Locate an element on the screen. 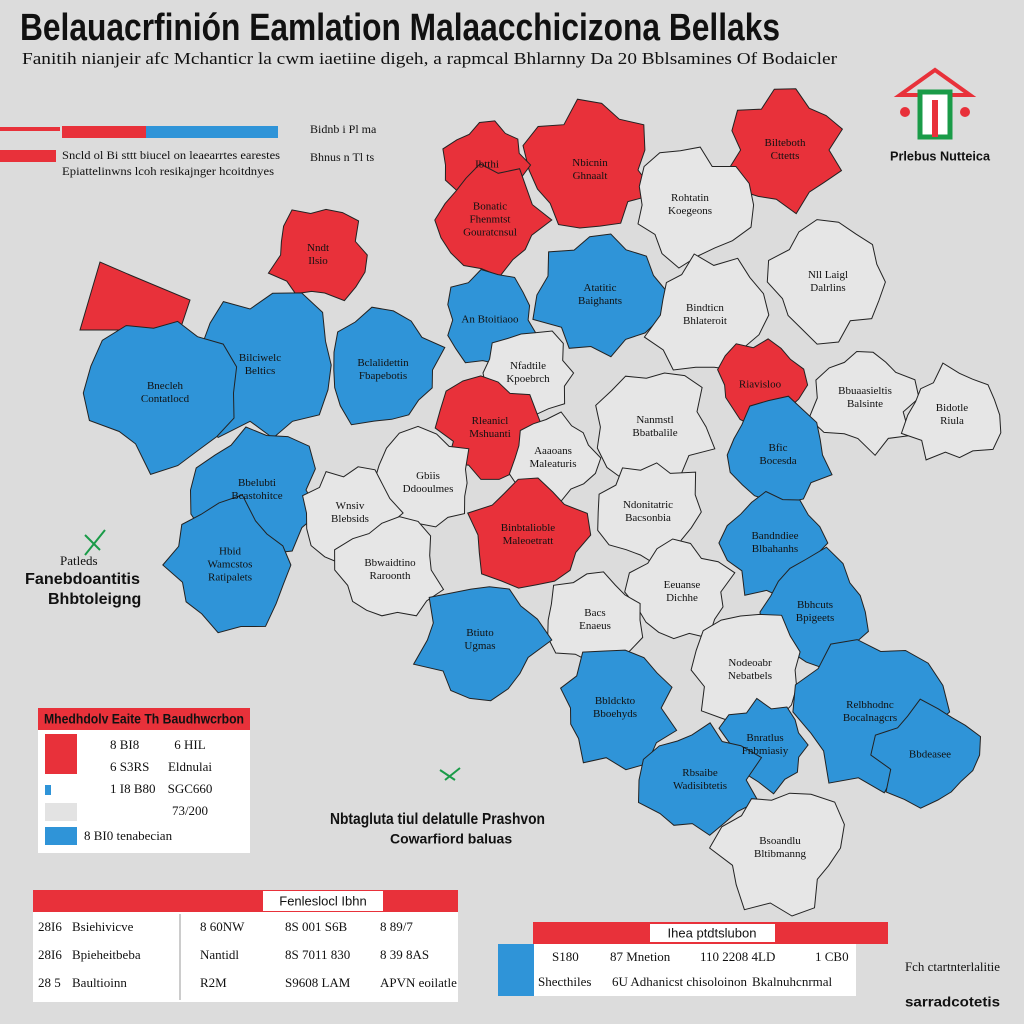 This screenshot has width=1024, height=1024. region-label: Nndt is located at coordinates (318, 248).